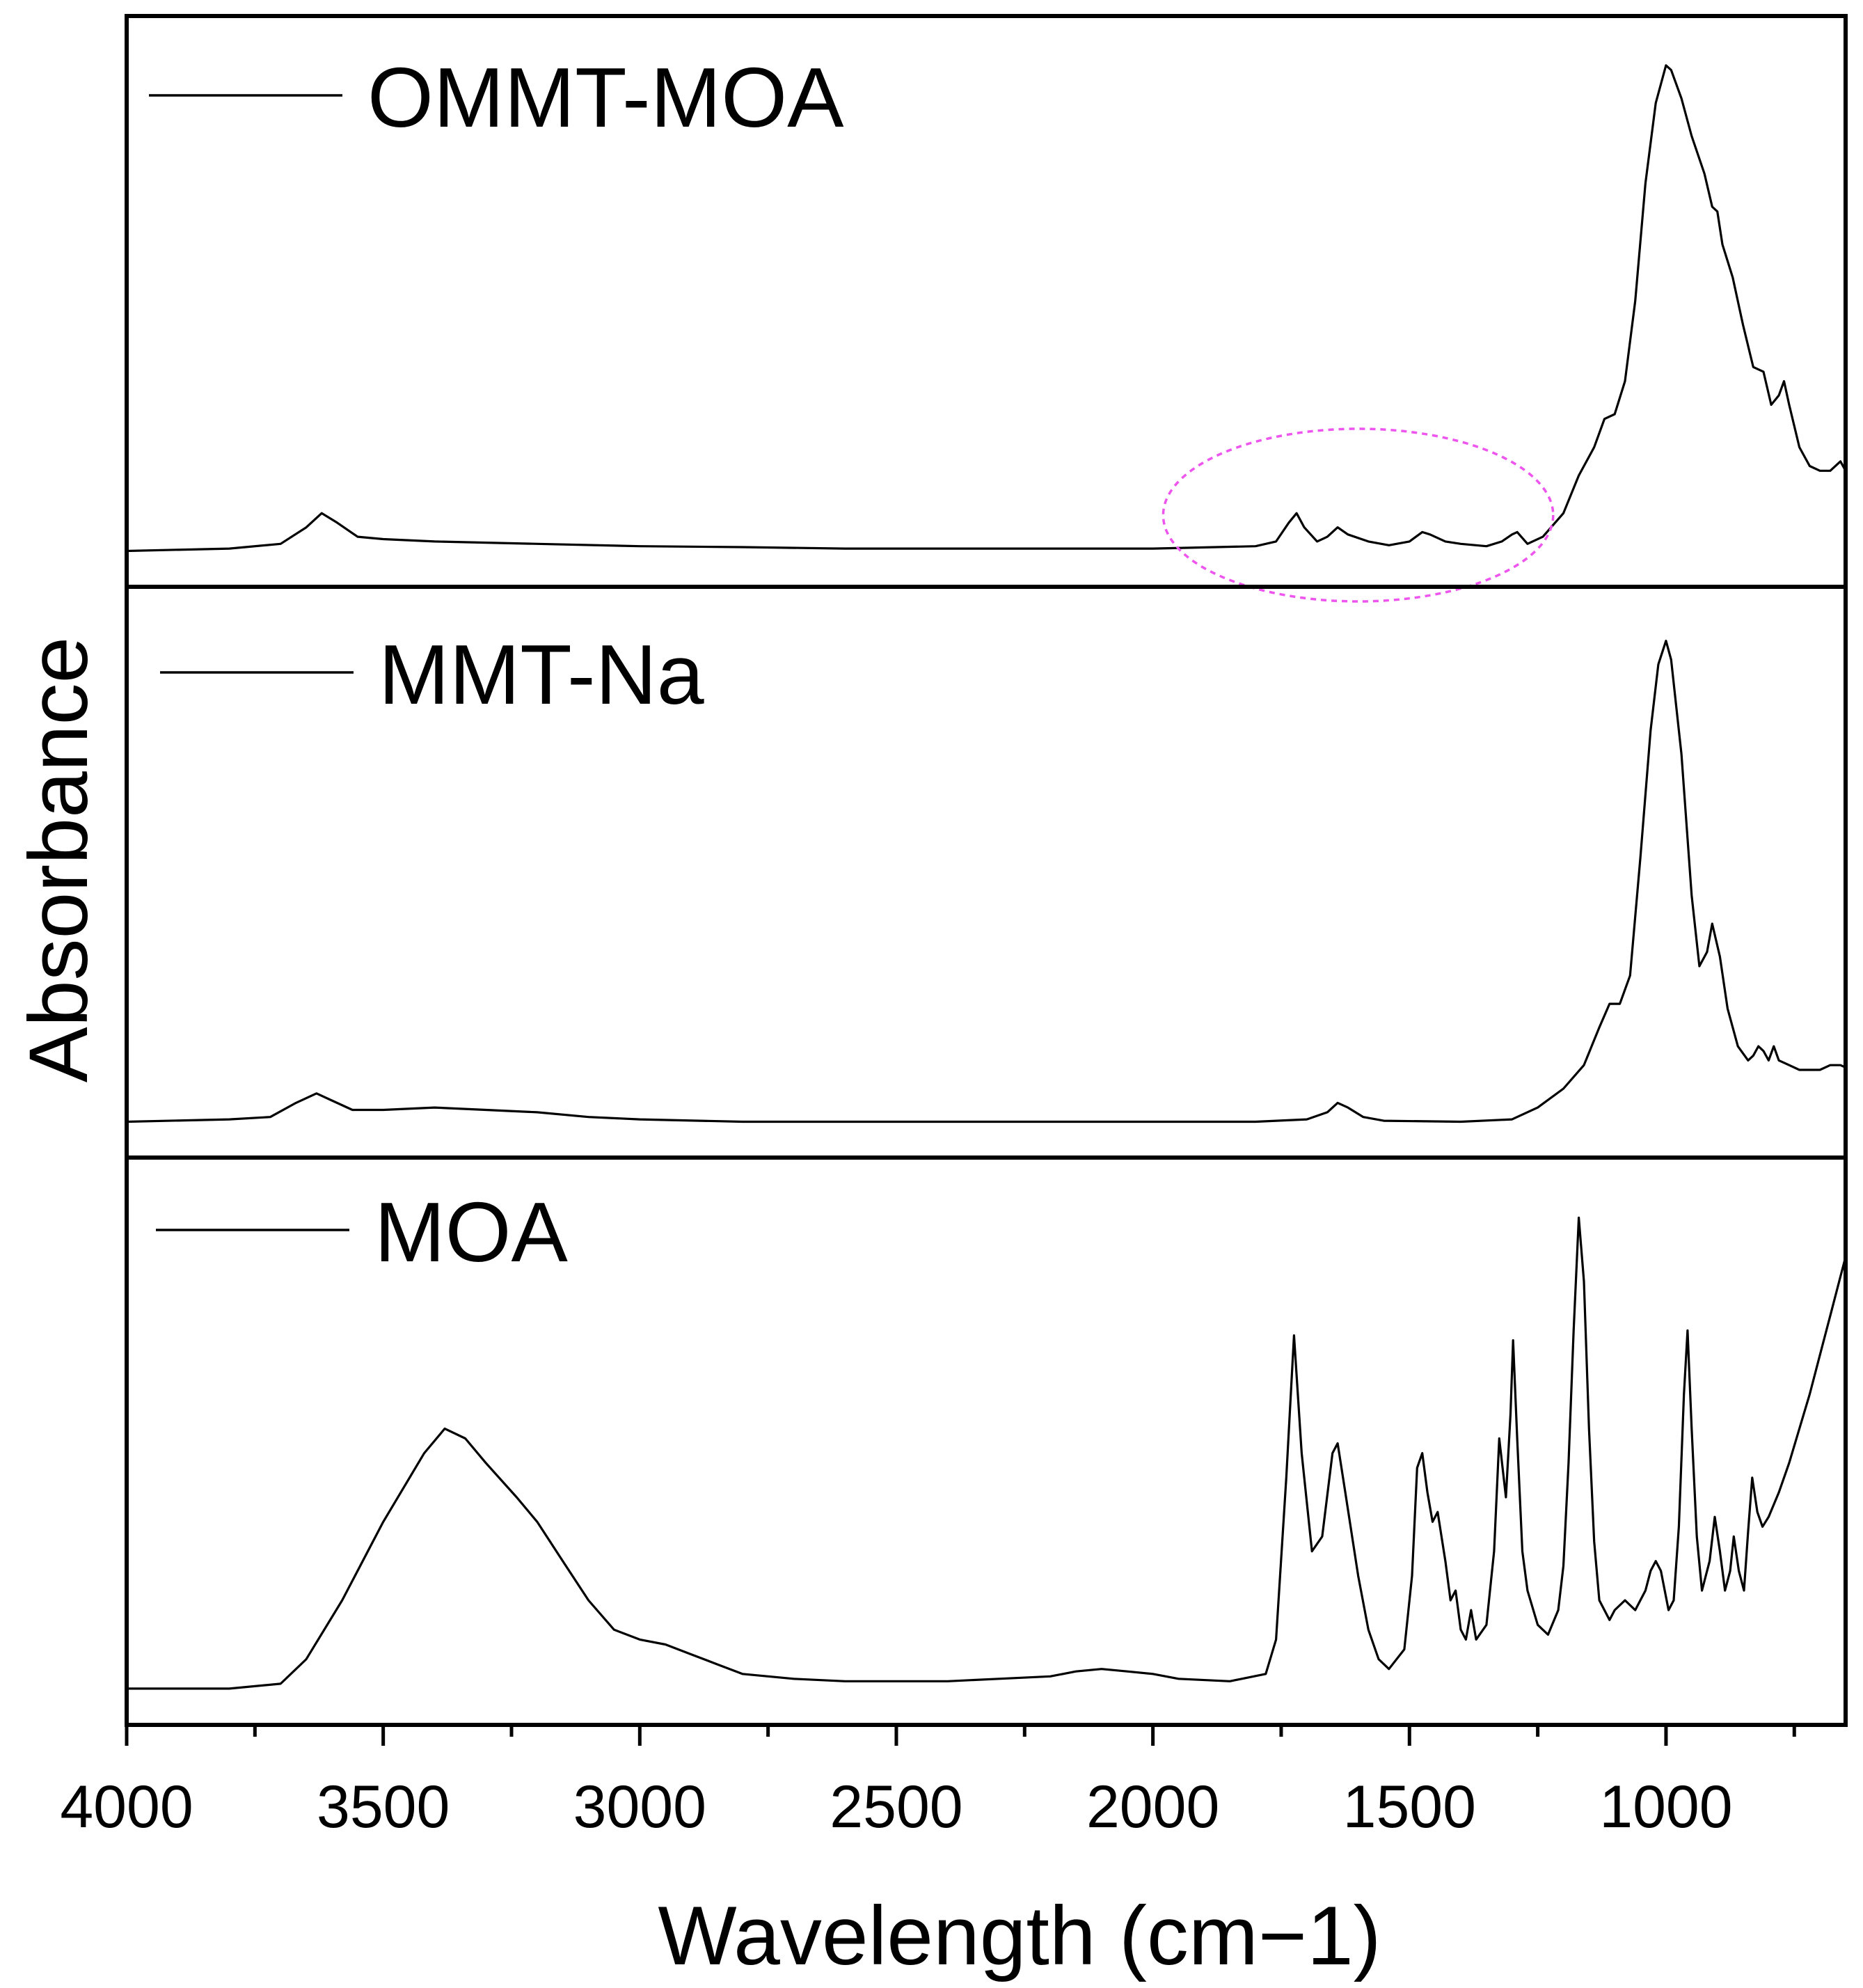 Image resolution: width=1863 pixels, height=1988 pixels. Describe the element at coordinates (605, 97) in the screenshot. I see `legend-label-ommt-moa: OMMT-MOA` at that location.